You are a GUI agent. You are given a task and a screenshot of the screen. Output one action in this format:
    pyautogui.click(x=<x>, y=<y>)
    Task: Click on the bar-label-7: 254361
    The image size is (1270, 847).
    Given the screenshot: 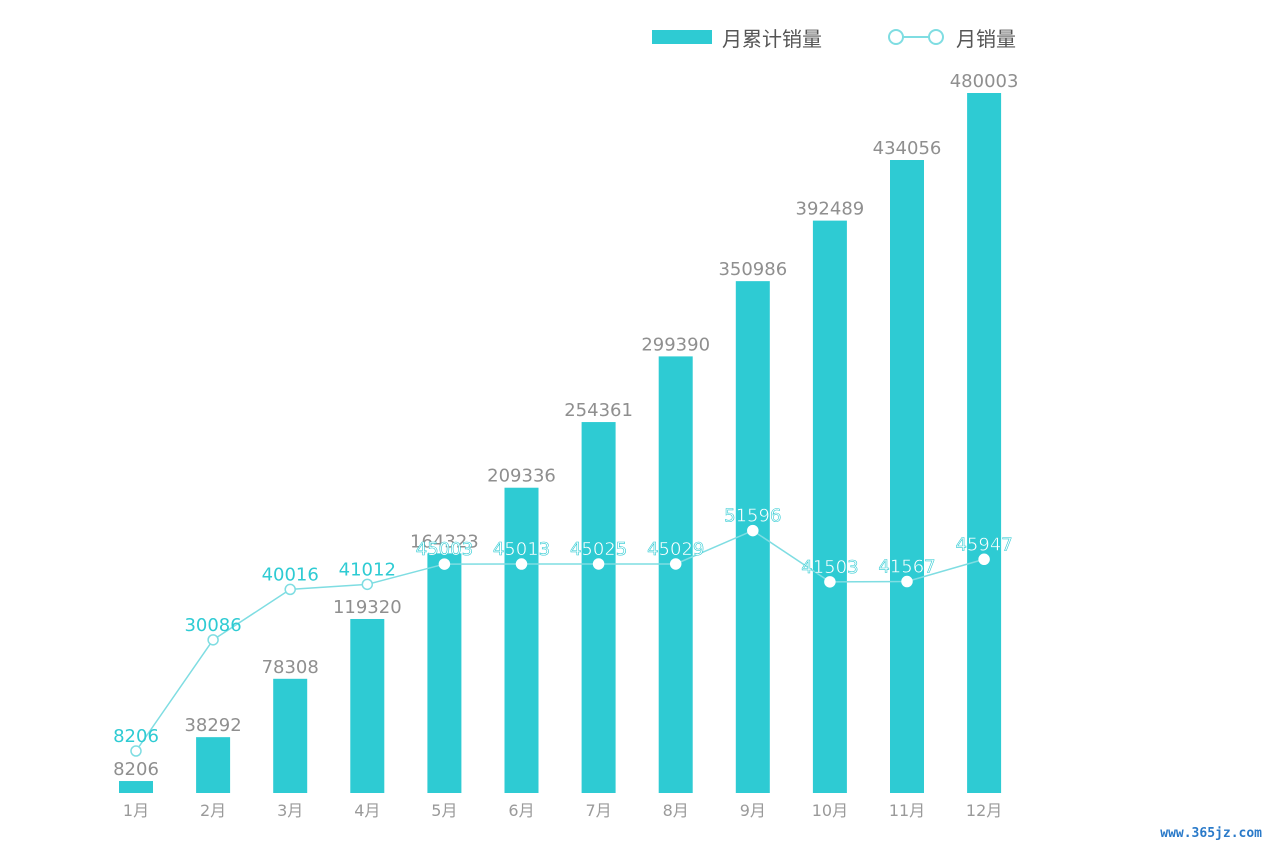 What is the action you would take?
    pyautogui.click(x=598, y=410)
    